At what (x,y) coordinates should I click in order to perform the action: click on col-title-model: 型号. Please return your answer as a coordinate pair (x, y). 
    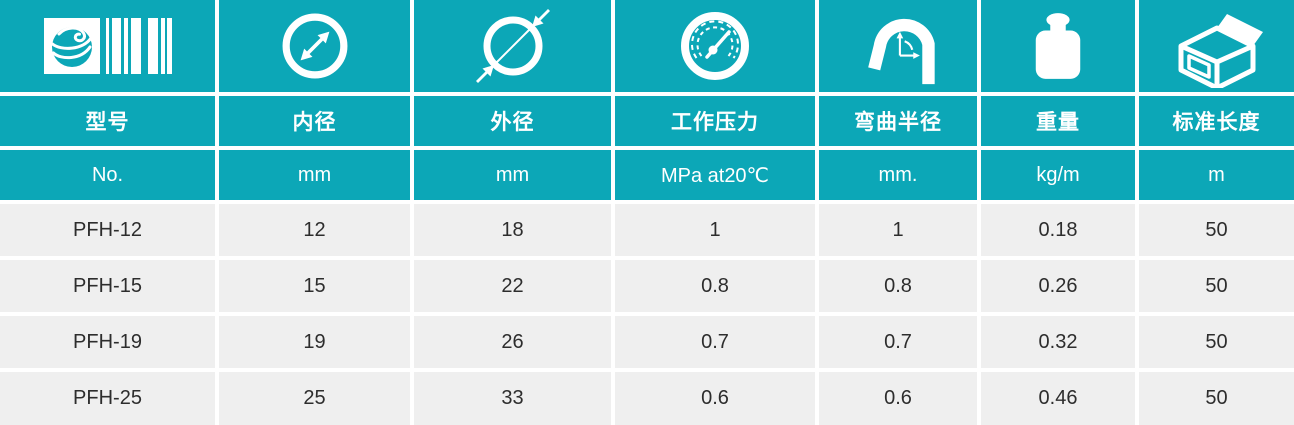
    Looking at the image, I should click on (107, 121).